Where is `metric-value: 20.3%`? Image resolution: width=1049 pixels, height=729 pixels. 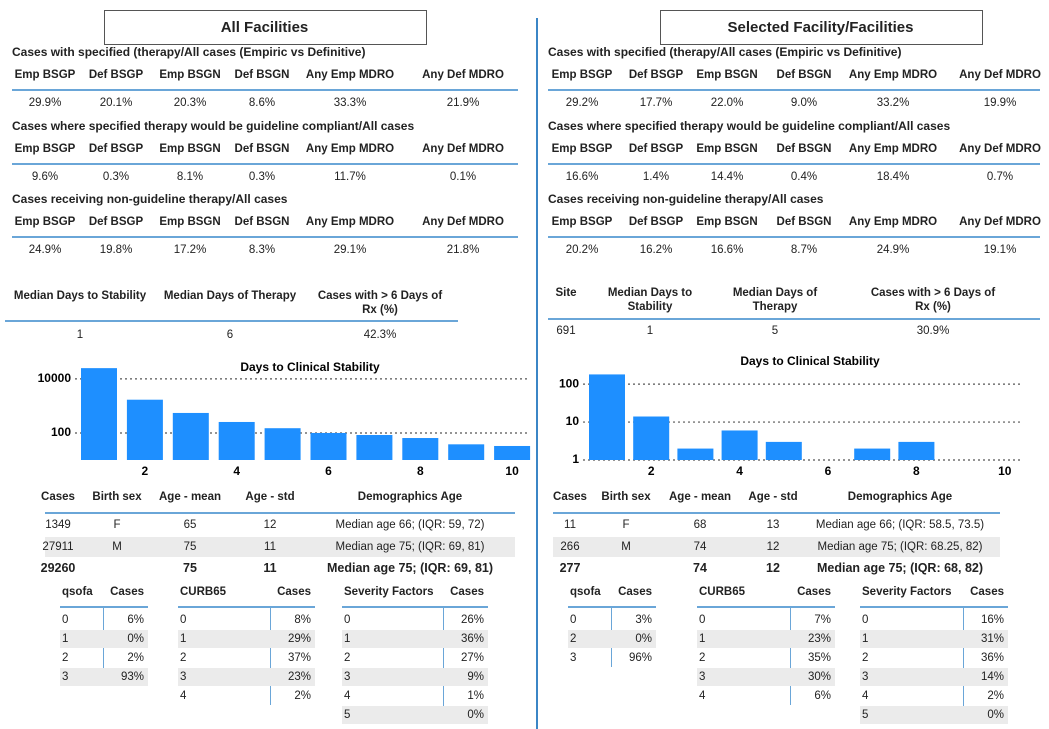 metric-value: 20.3% is located at coordinates (190, 103).